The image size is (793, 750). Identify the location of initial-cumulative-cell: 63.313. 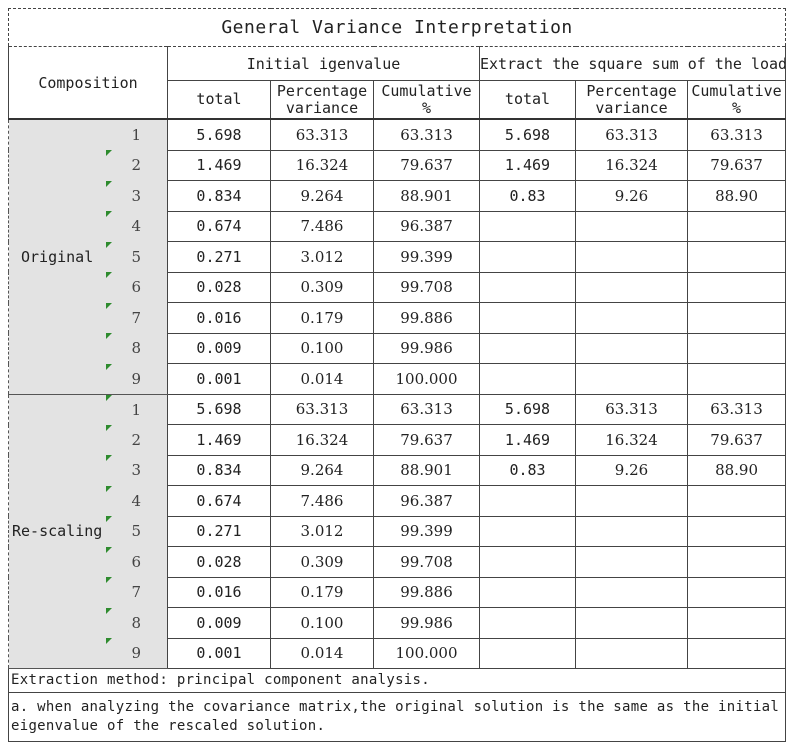
(426, 409).